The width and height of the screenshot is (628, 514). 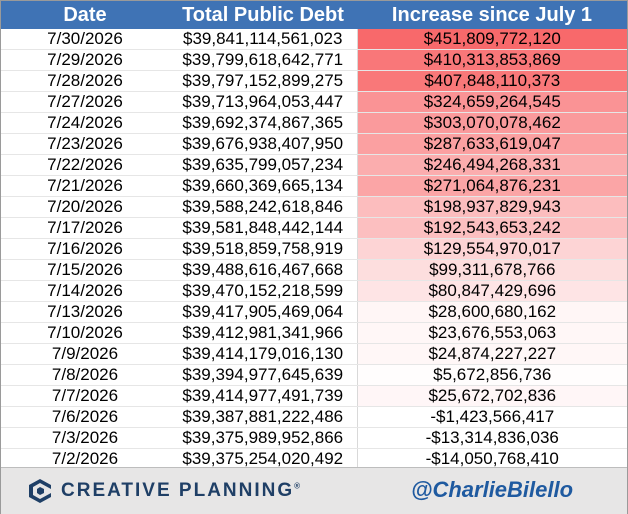 I want to click on cell-date: 7/15/2026, so click(x=85, y=270).